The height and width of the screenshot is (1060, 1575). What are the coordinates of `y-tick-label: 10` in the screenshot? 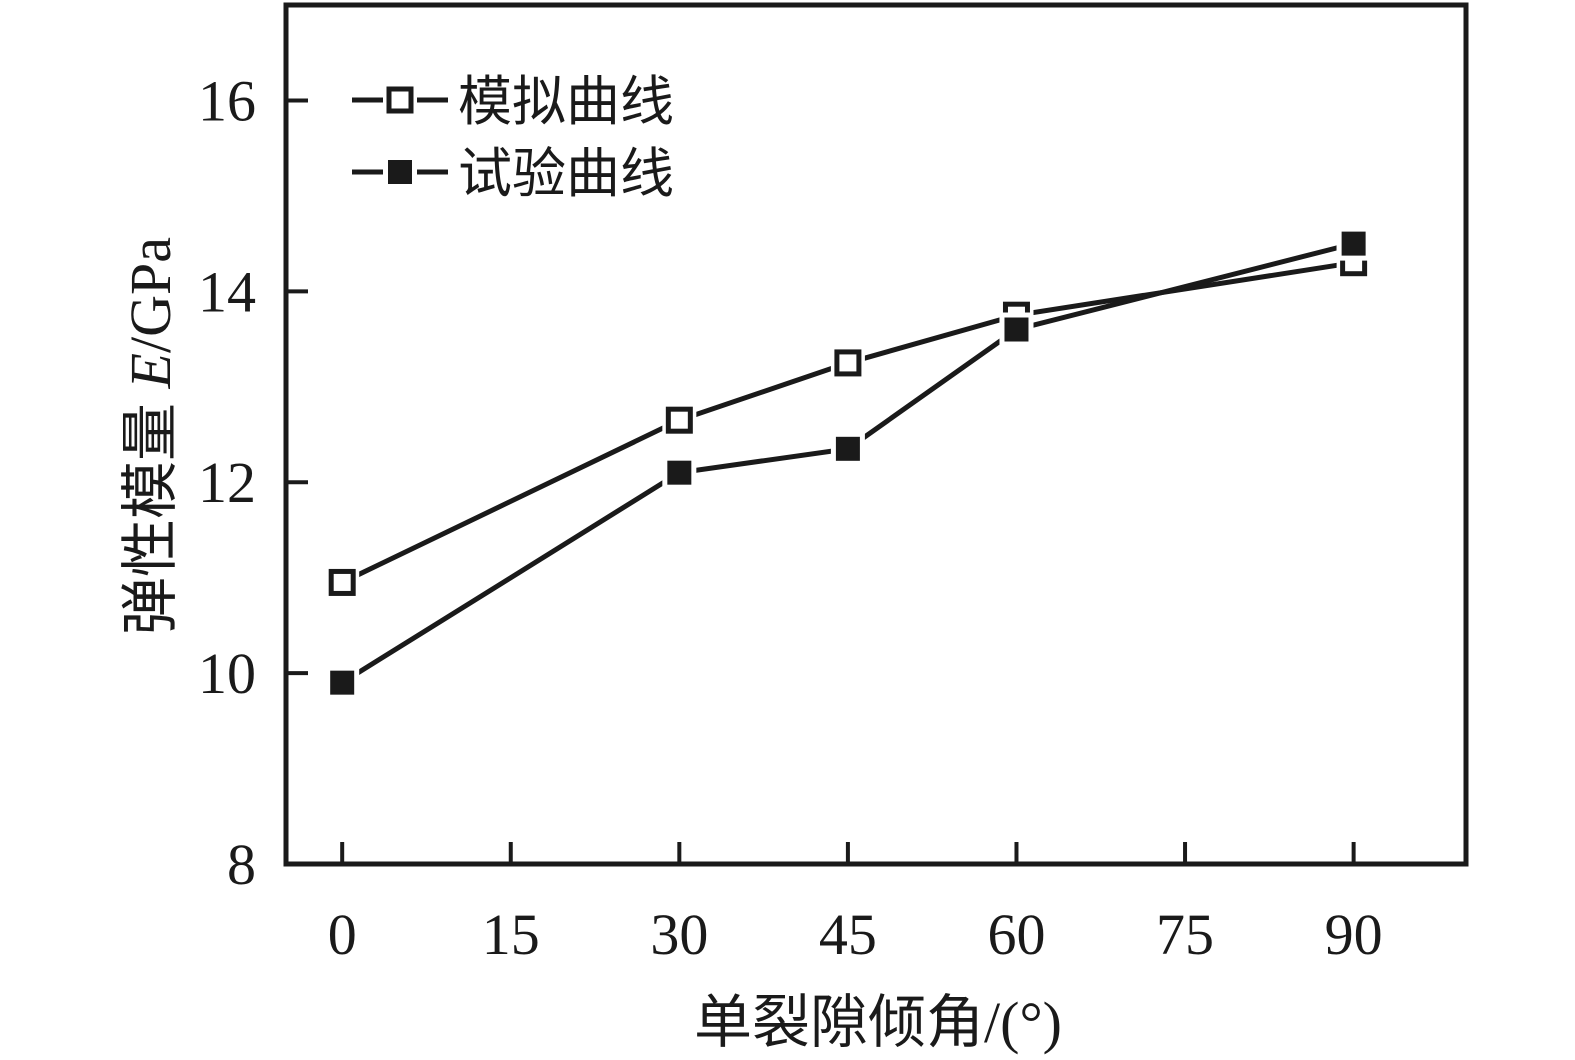 It's located at (227, 673).